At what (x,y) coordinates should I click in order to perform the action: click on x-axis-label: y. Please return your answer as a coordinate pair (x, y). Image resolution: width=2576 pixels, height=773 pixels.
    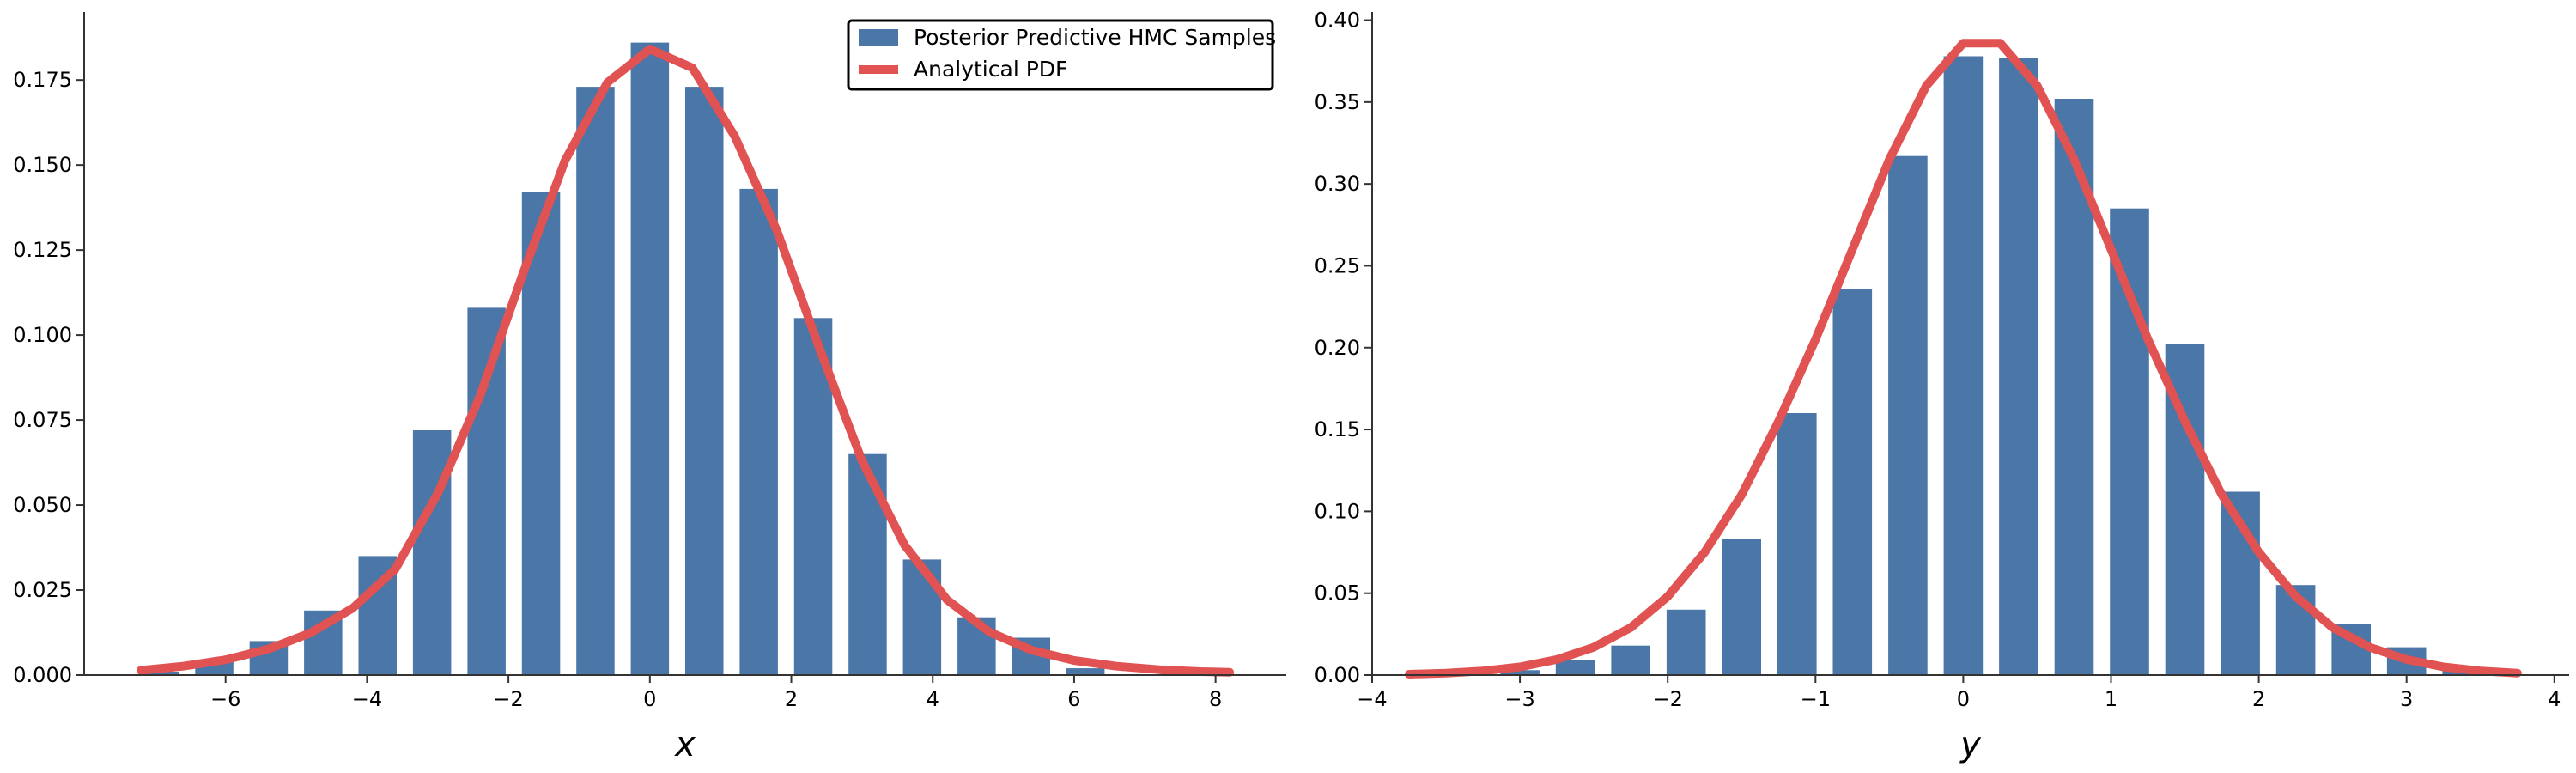
    Looking at the image, I should click on (1970, 745).